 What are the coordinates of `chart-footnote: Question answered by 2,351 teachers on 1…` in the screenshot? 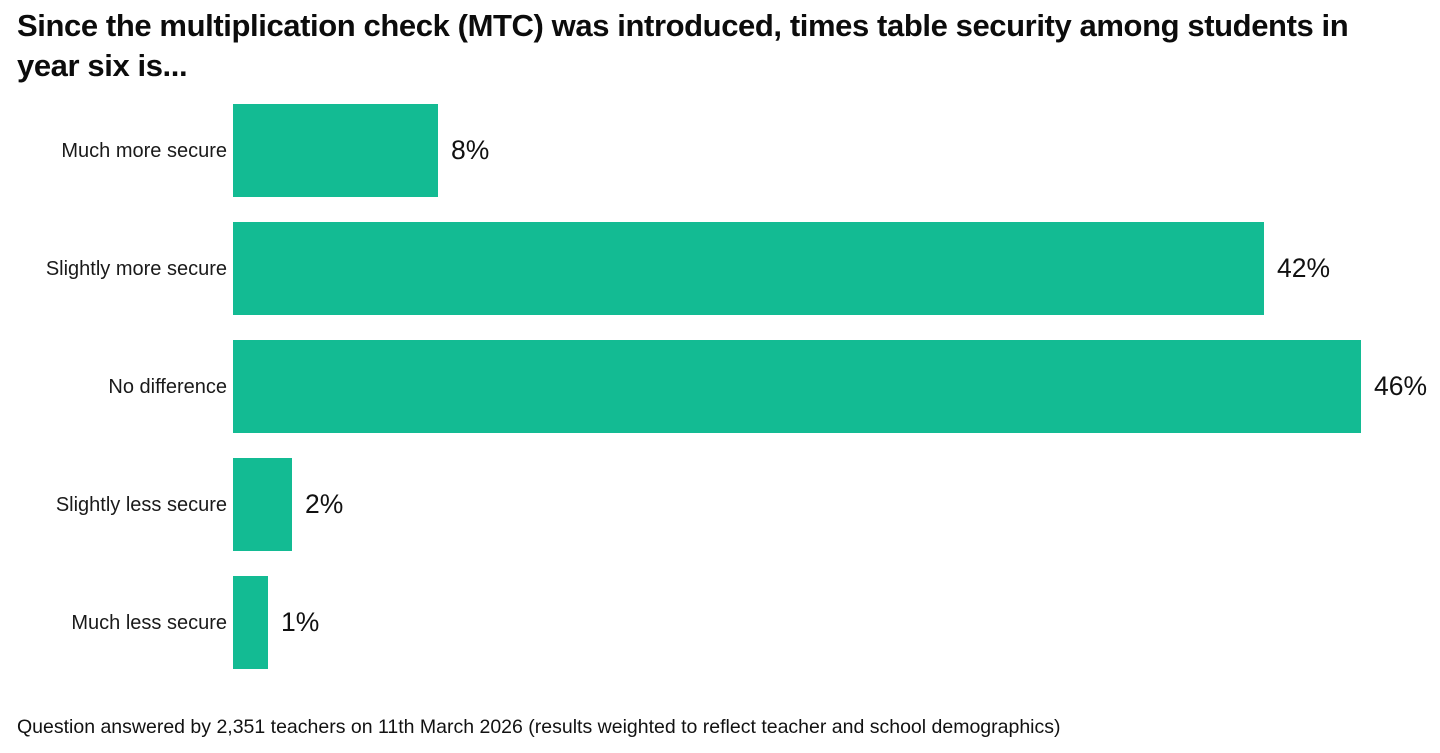 It's located at (539, 727).